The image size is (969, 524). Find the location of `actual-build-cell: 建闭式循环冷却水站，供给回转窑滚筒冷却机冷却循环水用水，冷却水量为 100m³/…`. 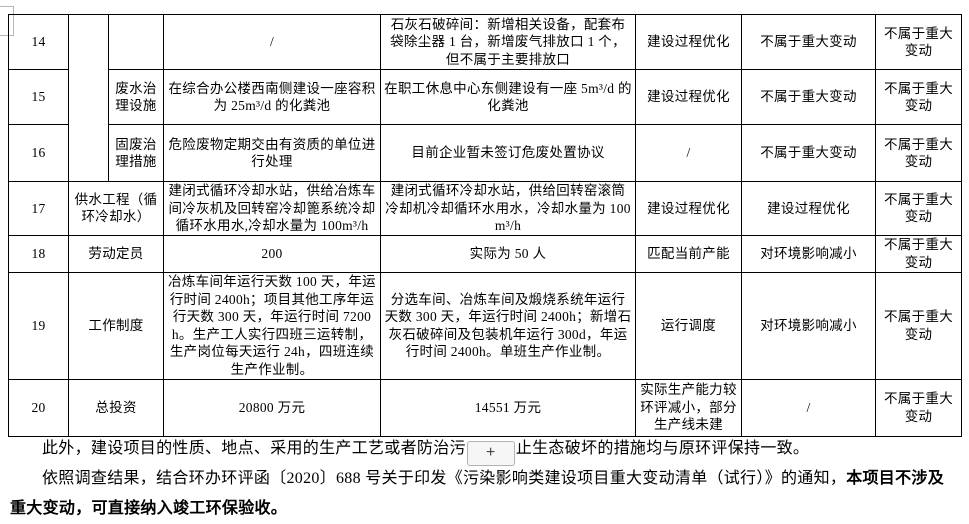

actual-build-cell: 建闭式循环冷却水站，供给回转窑滚筒冷却机冷却循环水用水，冷却水量为 100m³/… is located at coordinates (508, 208).